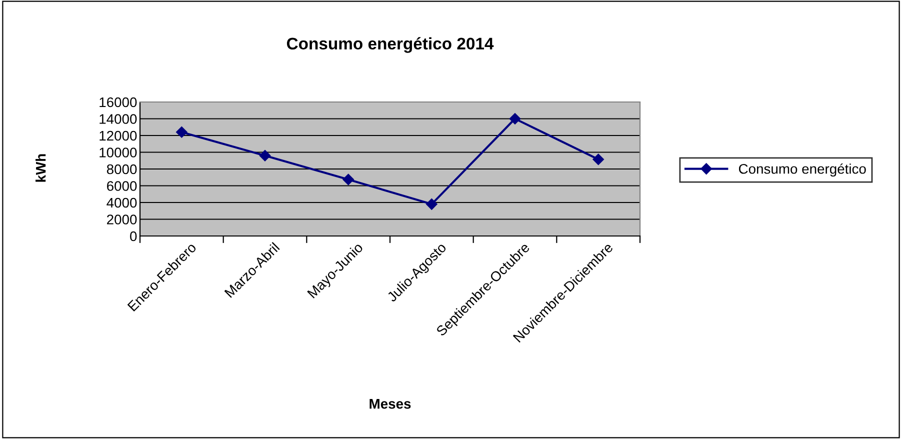  Describe the element at coordinates (118, 153) in the screenshot. I see `y-tick-label: 10000` at that location.